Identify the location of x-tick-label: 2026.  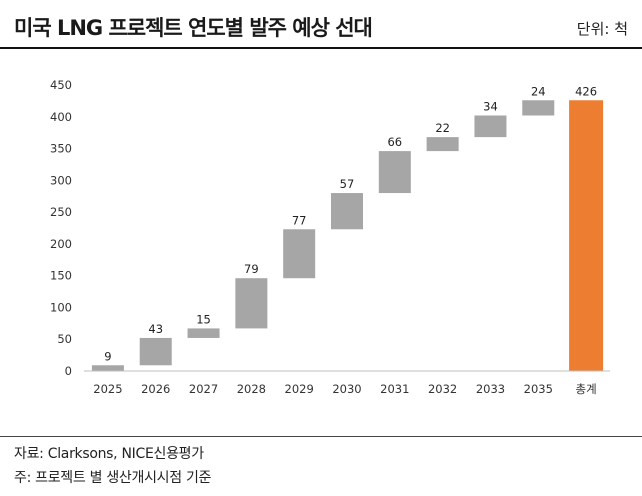
(155, 389).